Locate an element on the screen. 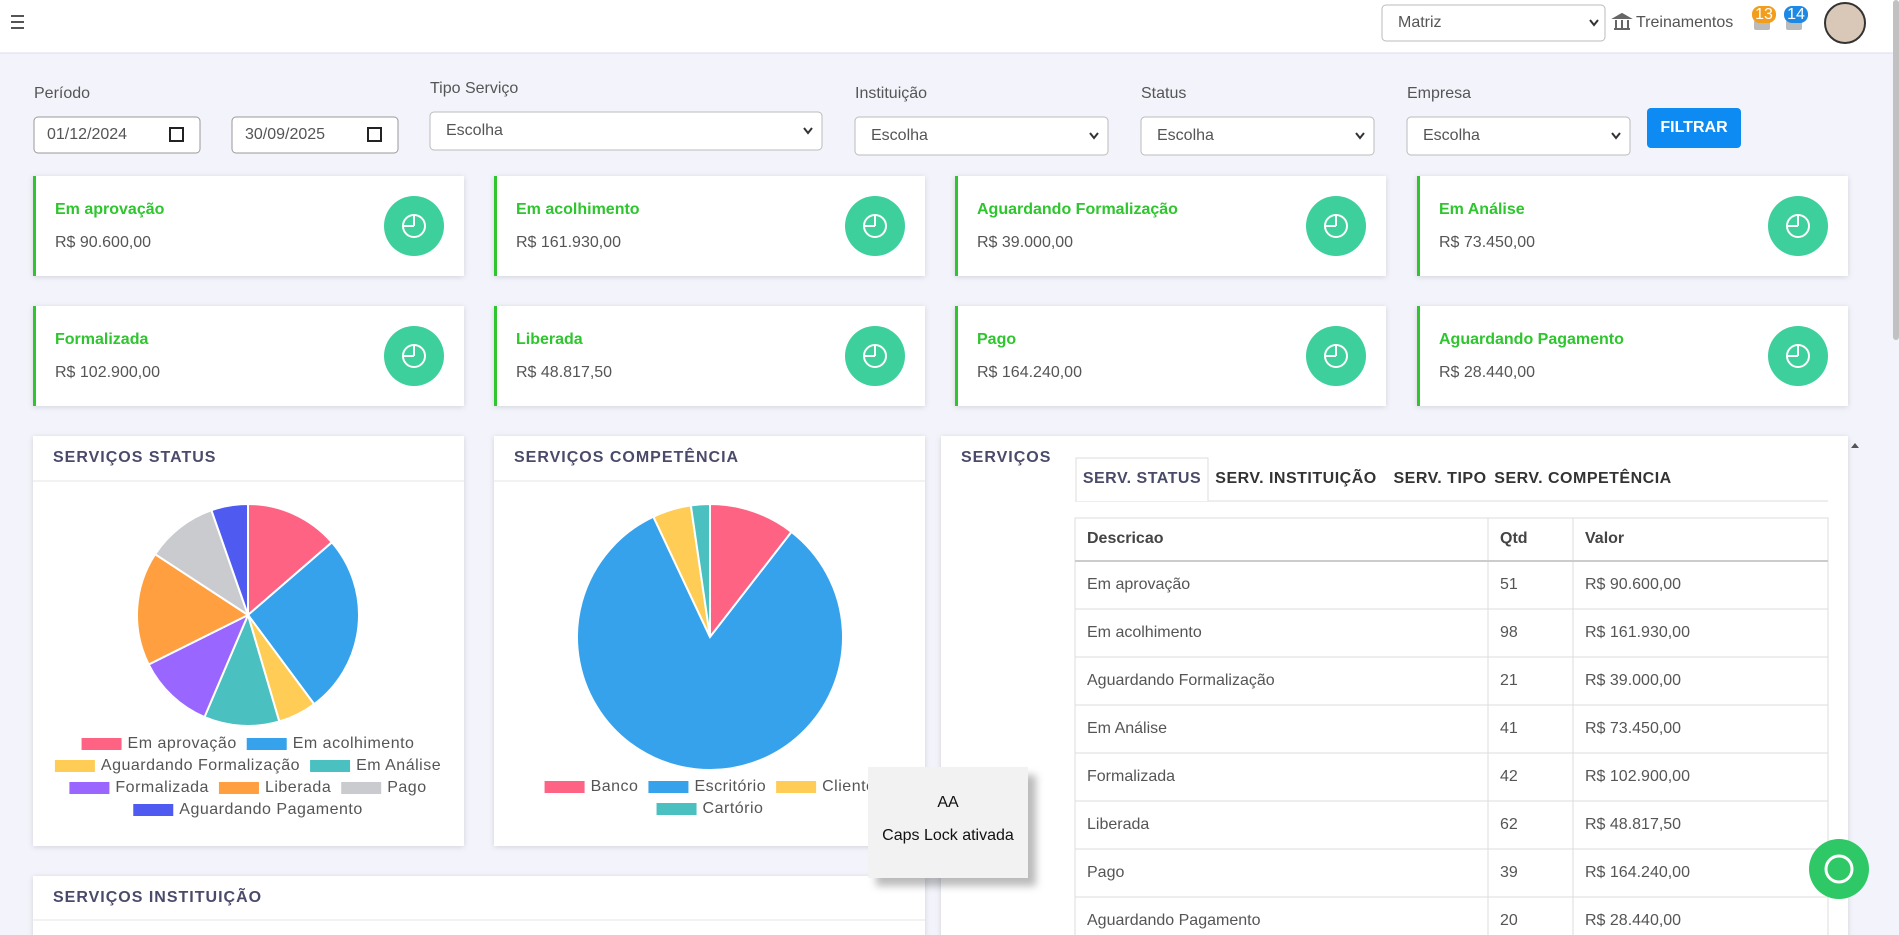 The image size is (1899, 935). filter-button-label: FILTRAR is located at coordinates (1694, 127).